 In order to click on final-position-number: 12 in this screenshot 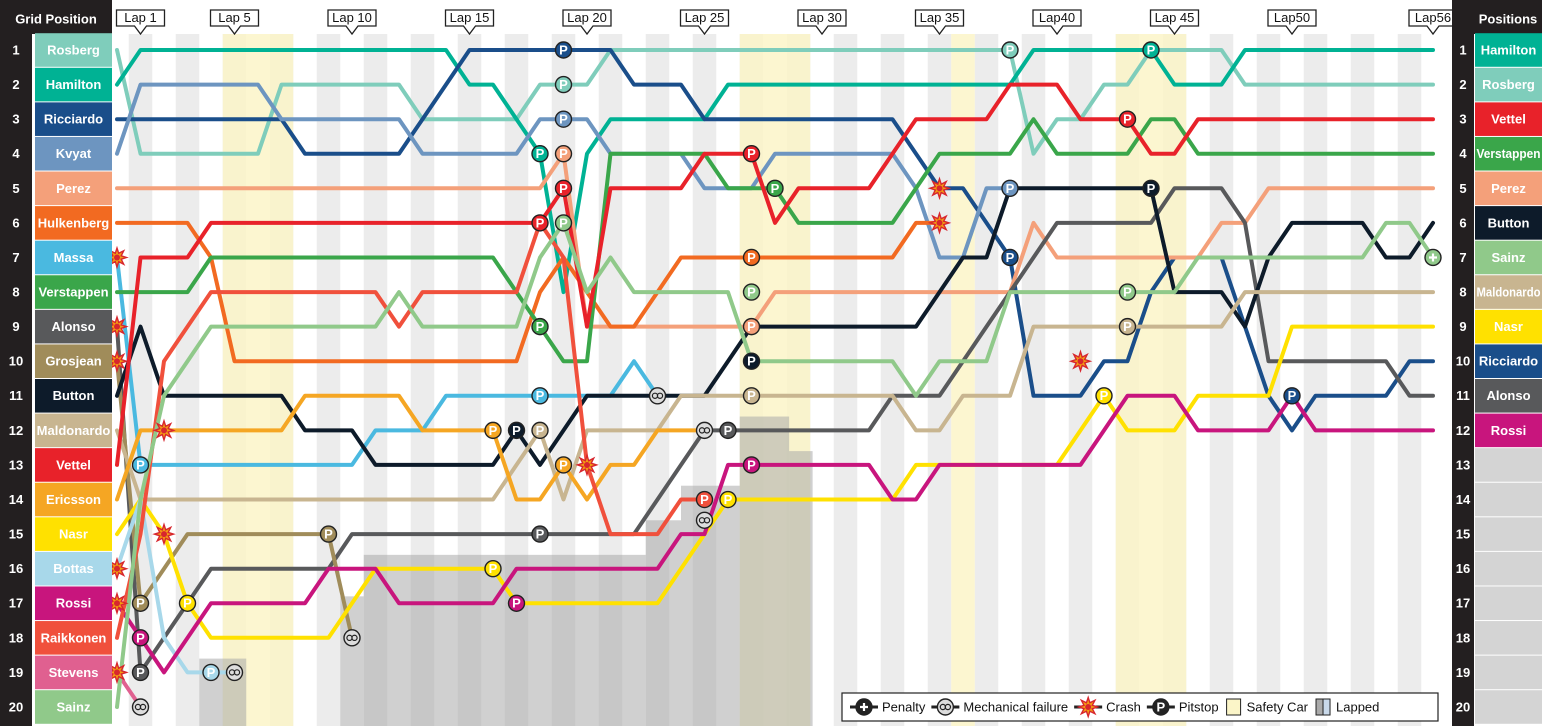, I will do `click(1463, 430)`.